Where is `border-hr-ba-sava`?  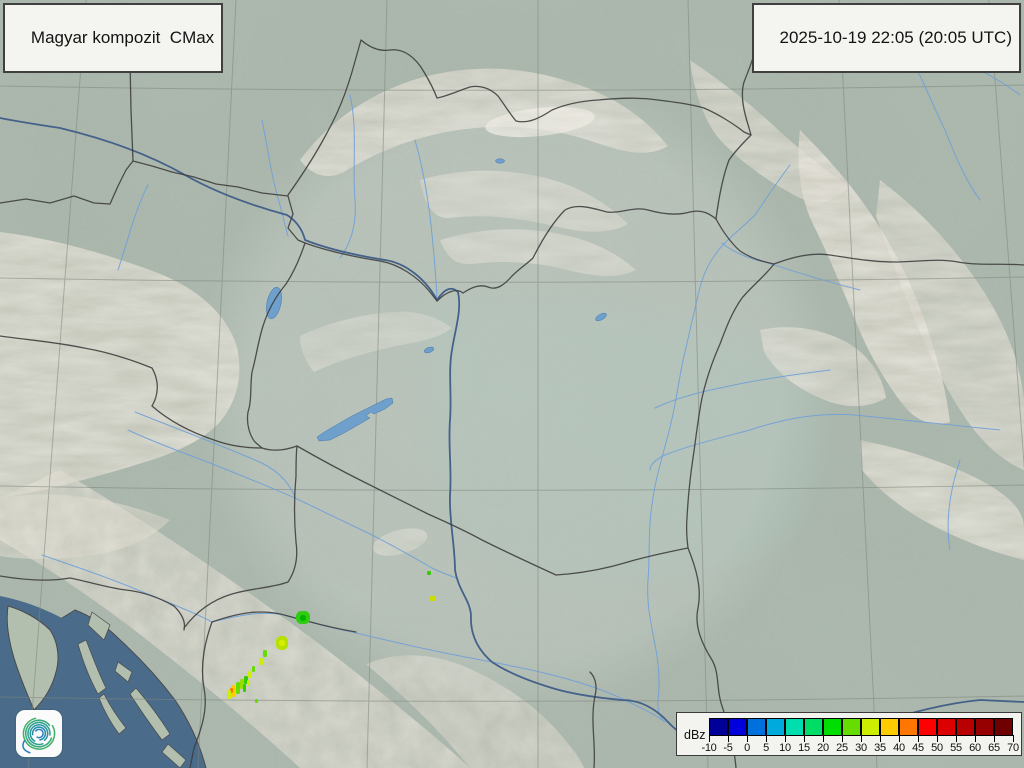 border-hr-ba-sava is located at coordinates (284, 622).